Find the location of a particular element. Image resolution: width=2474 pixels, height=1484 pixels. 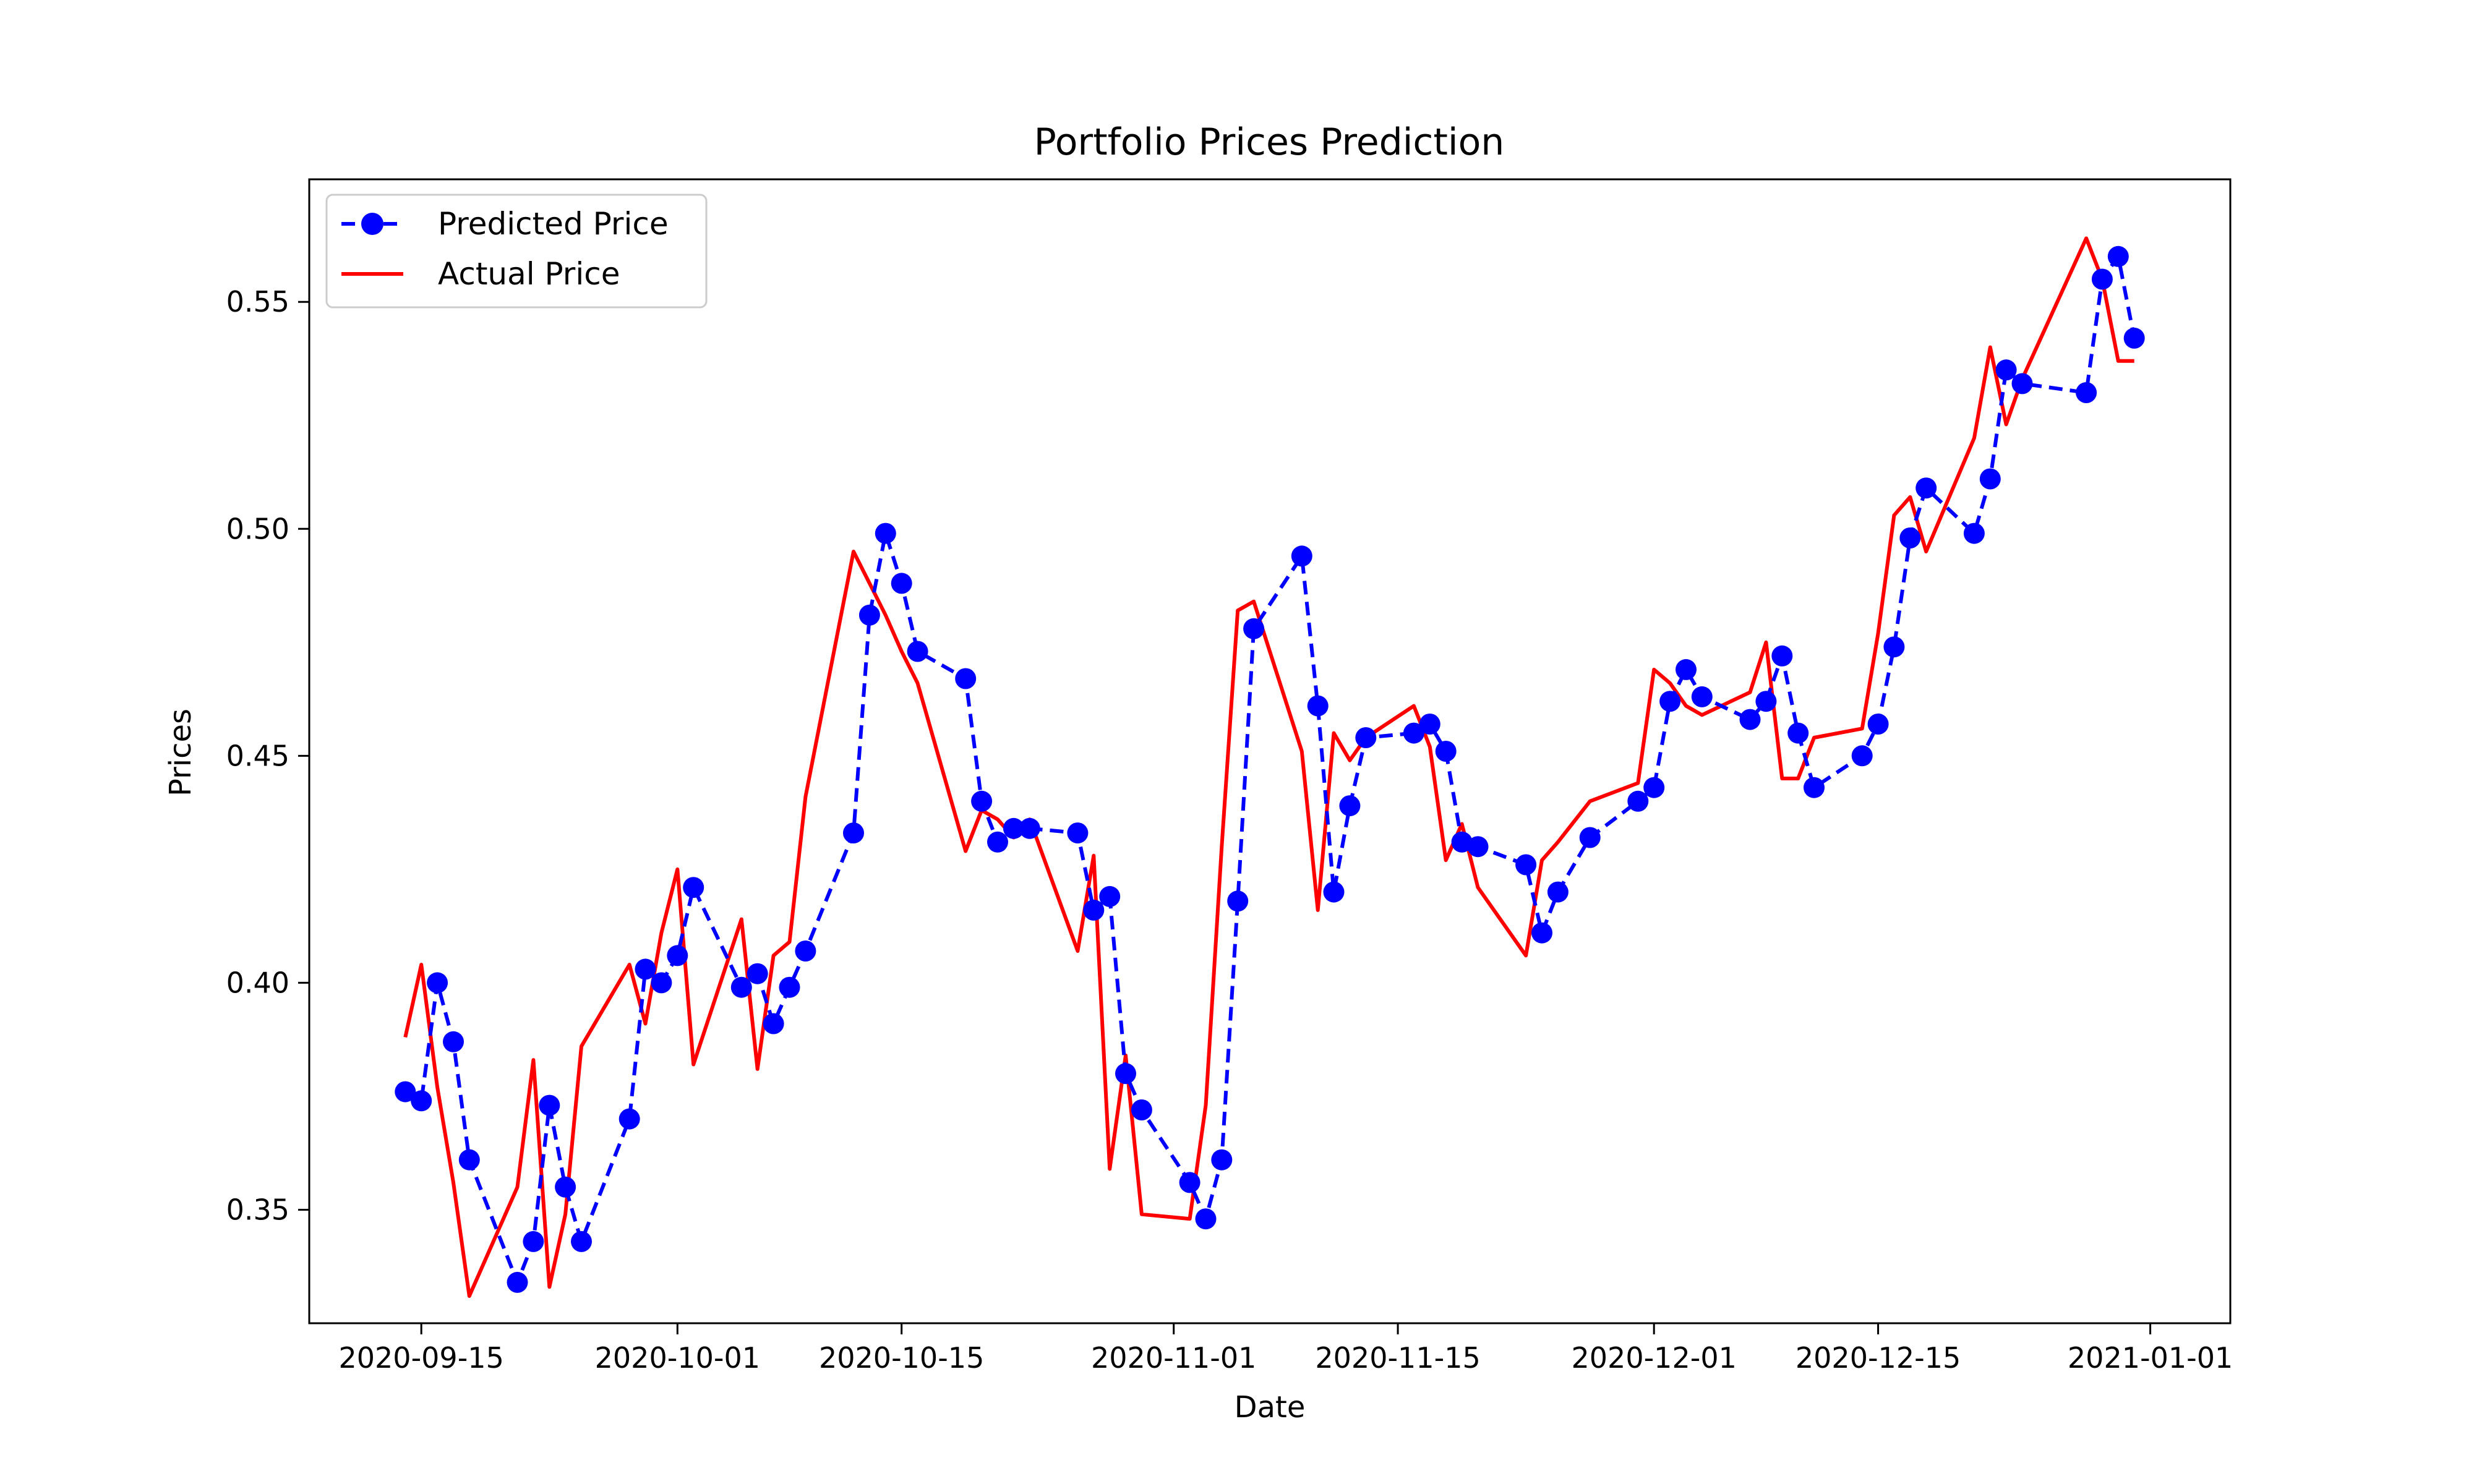

legend: Predicted Price Actual Price is located at coordinates (516, 251).